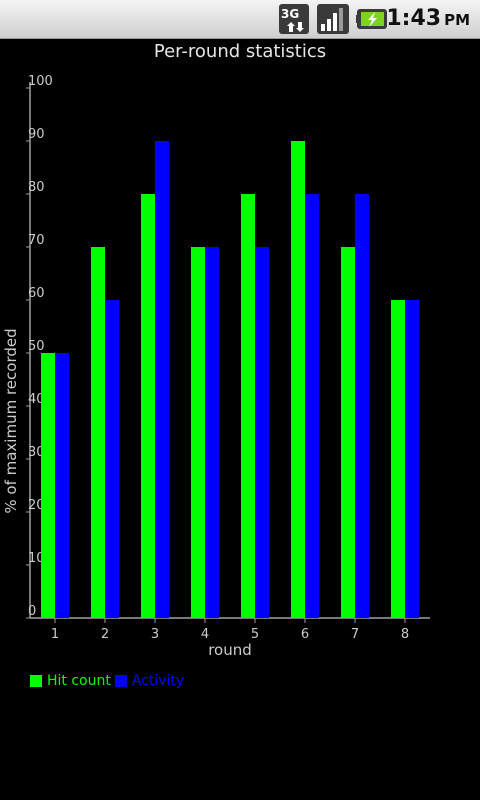 This screenshot has width=480, height=800. What do you see at coordinates (305, 634) in the screenshot?
I see `x-tick-label: 6` at bounding box center [305, 634].